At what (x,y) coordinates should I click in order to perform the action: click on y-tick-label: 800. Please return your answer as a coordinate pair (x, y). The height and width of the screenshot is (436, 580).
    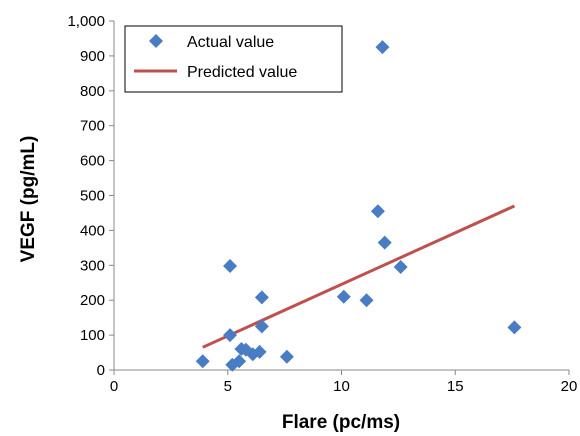
    Looking at the image, I should click on (92, 91).